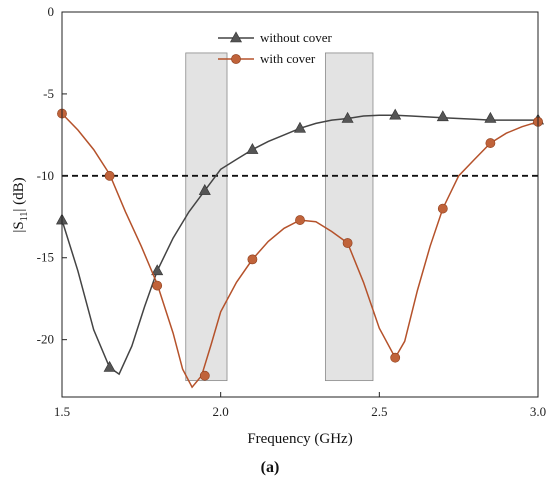 This screenshot has width=550, height=481. Describe the element at coordinates (24, 217) in the screenshot. I see `y-axis-title-sub: 11` at that location.